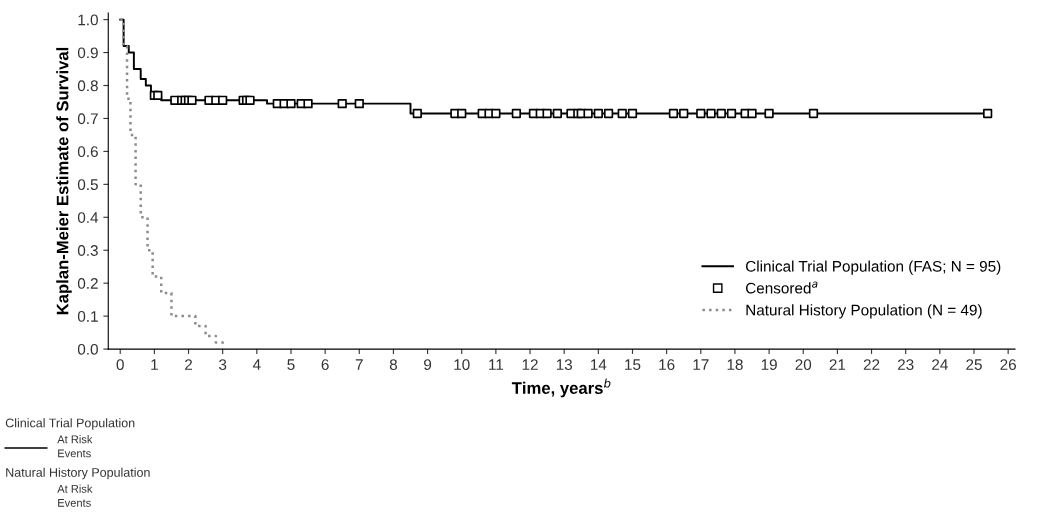  What do you see at coordinates (70, 424) in the screenshot?
I see `text: Clinical Trial Population` at bounding box center [70, 424].